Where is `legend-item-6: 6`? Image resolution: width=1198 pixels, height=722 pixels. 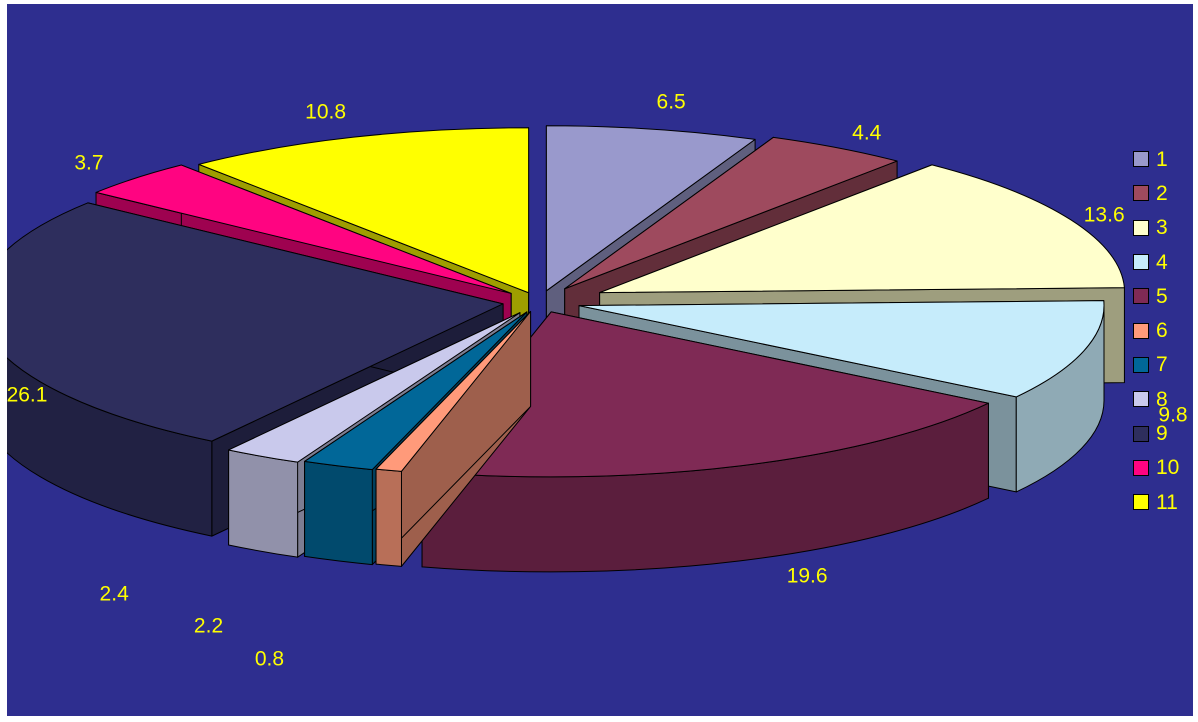
legend-item-6: 6 is located at coordinates (1156, 330).